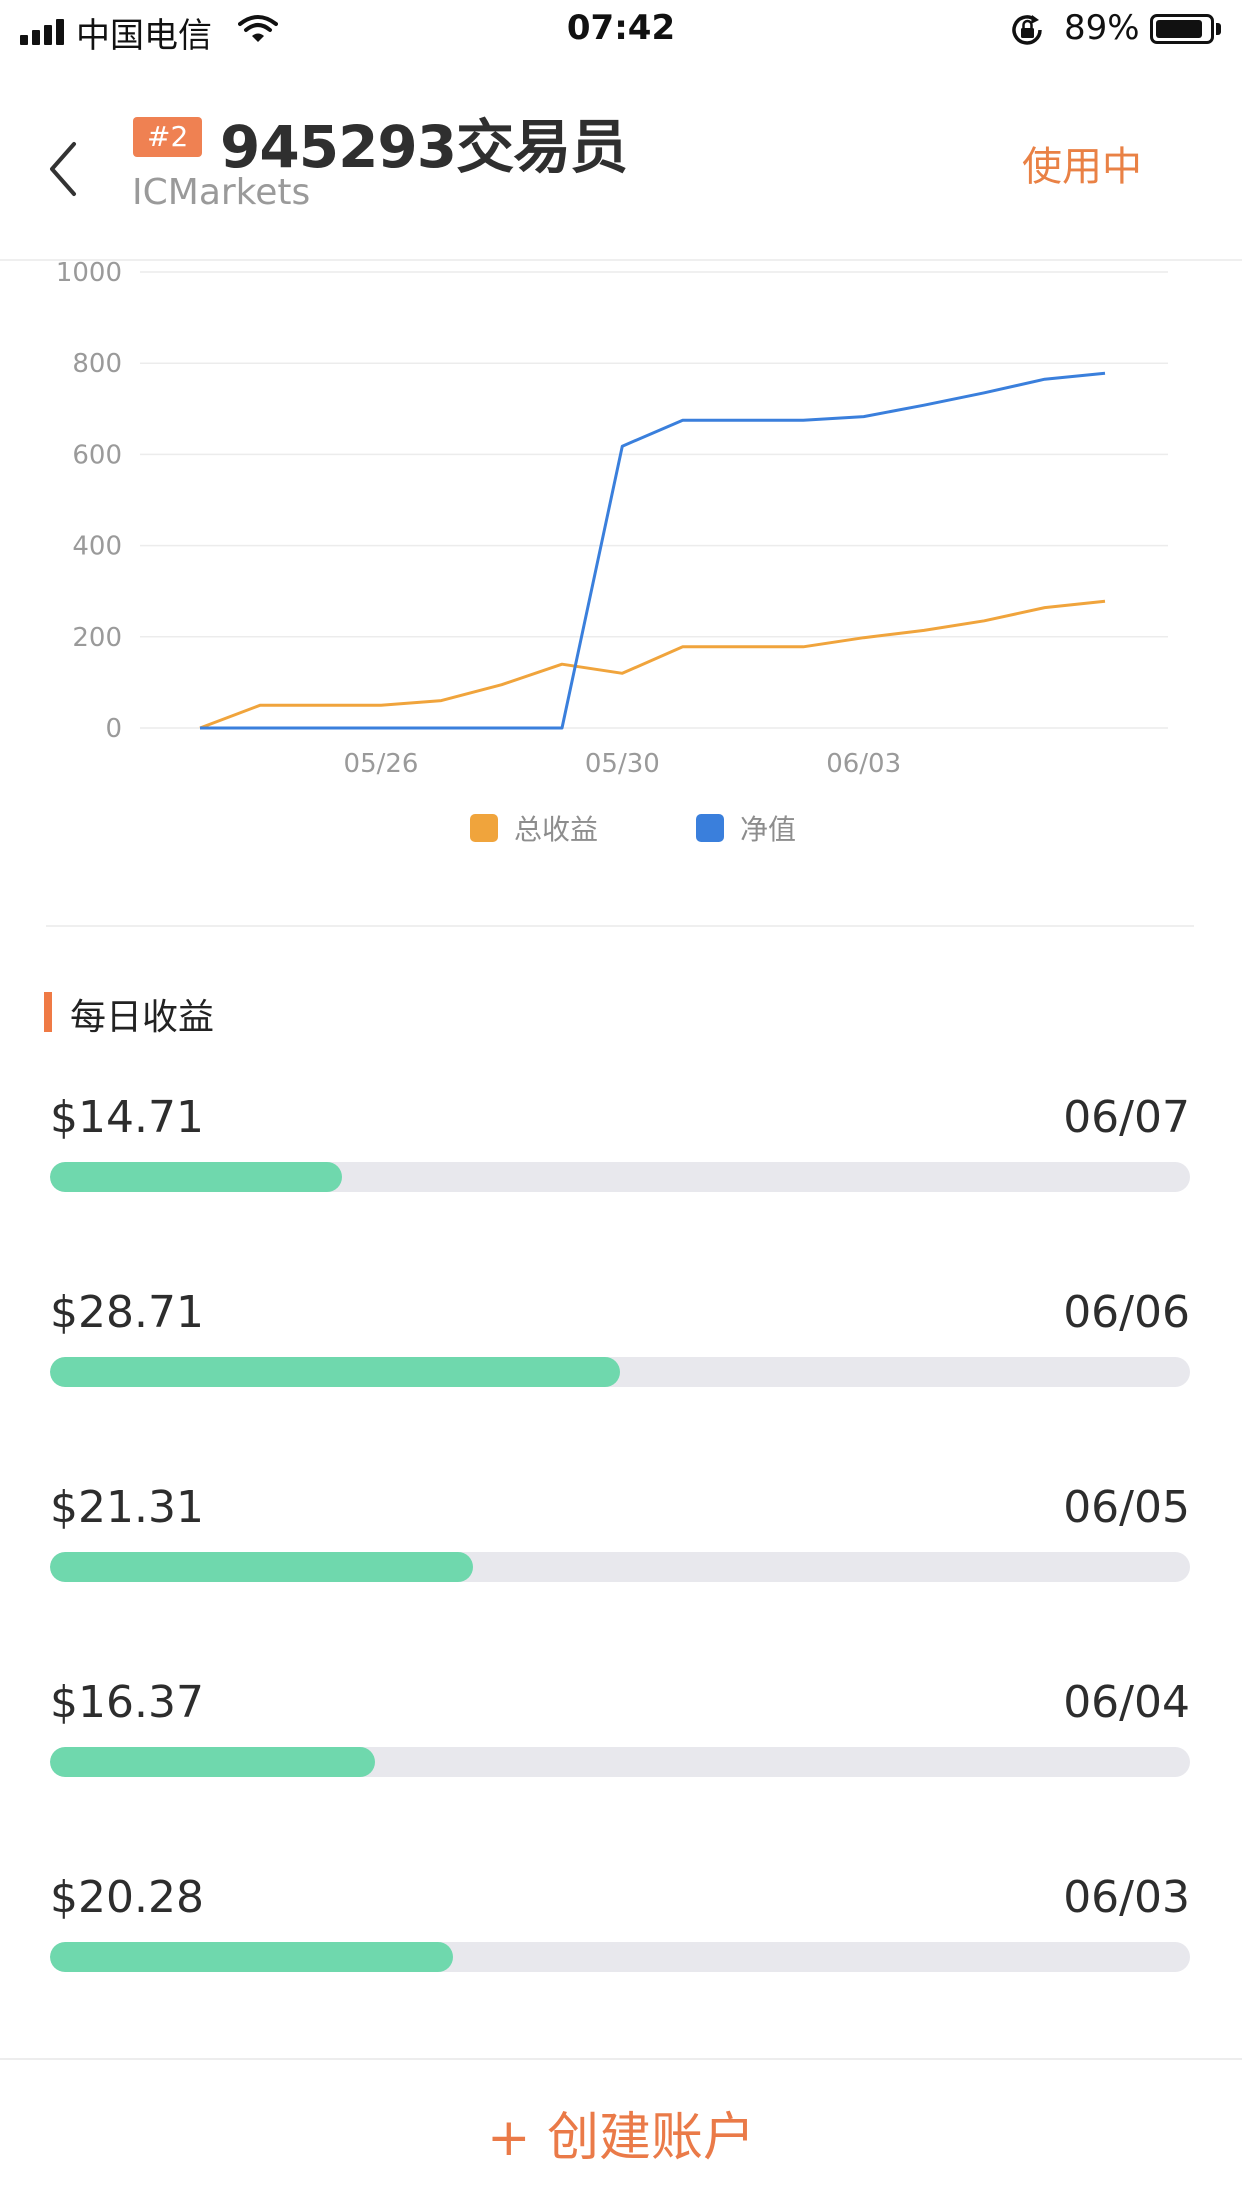 The width and height of the screenshot is (1242, 2208). Describe the element at coordinates (62, 169) in the screenshot. I see `chevron-left-icon` at that location.